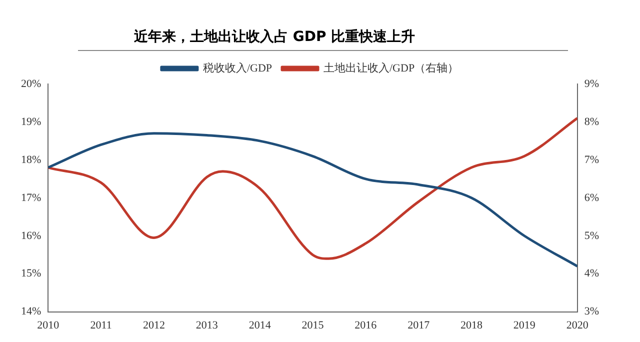  Describe the element at coordinates (471, 325) in the screenshot. I see `x-tick-label: 2018` at that location.